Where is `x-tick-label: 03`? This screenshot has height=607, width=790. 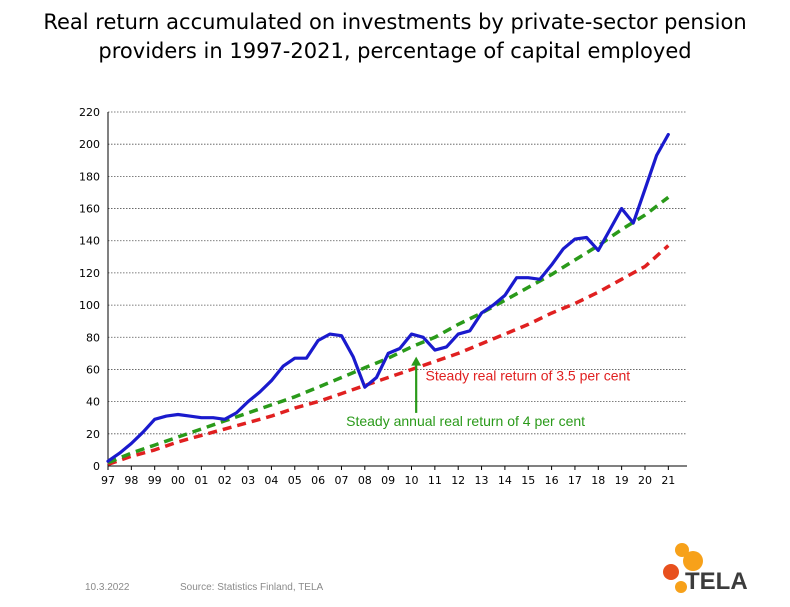
x-tick-label: 03 is located at coordinates (248, 480).